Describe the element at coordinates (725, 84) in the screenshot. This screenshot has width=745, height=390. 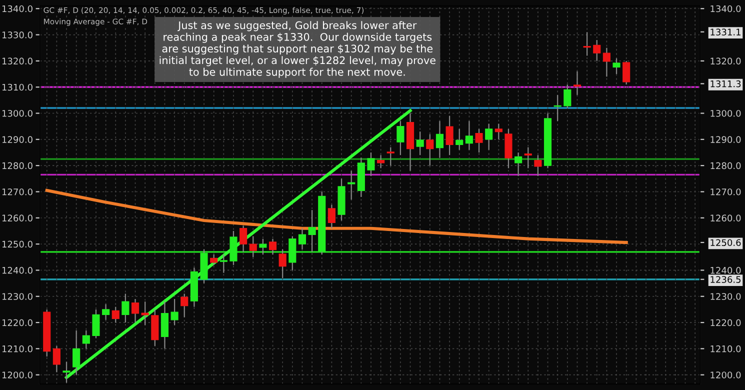
I see `y2-tick-label: 1311.3` at that location.